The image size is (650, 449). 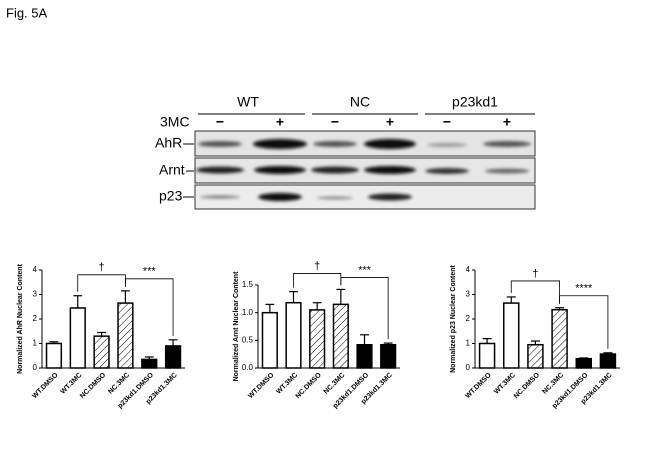 What do you see at coordinates (363, 170) in the screenshot?
I see `blot-bands` at bounding box center [363, 170].